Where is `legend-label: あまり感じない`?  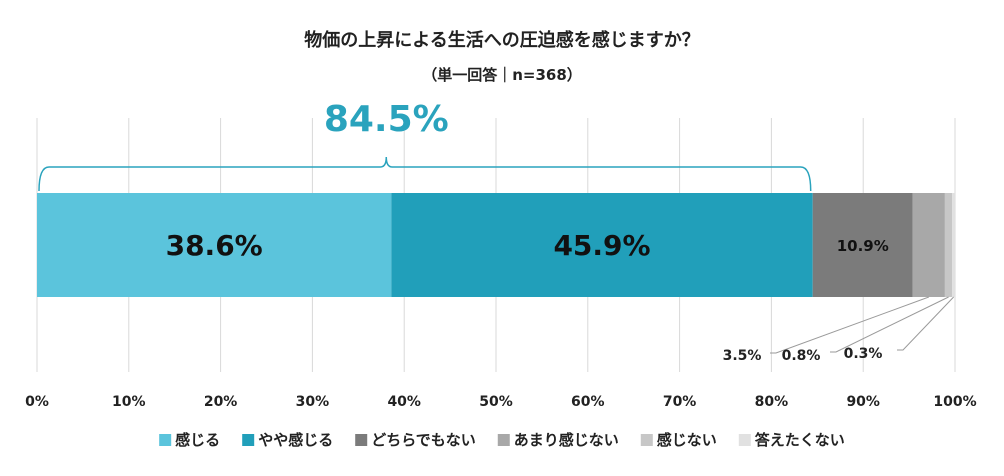
legend-label: あまり感じない is located at coordinates (566, 440).